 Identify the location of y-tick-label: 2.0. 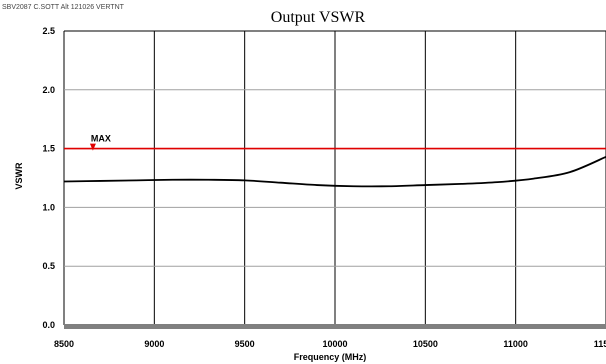
(48, 90).